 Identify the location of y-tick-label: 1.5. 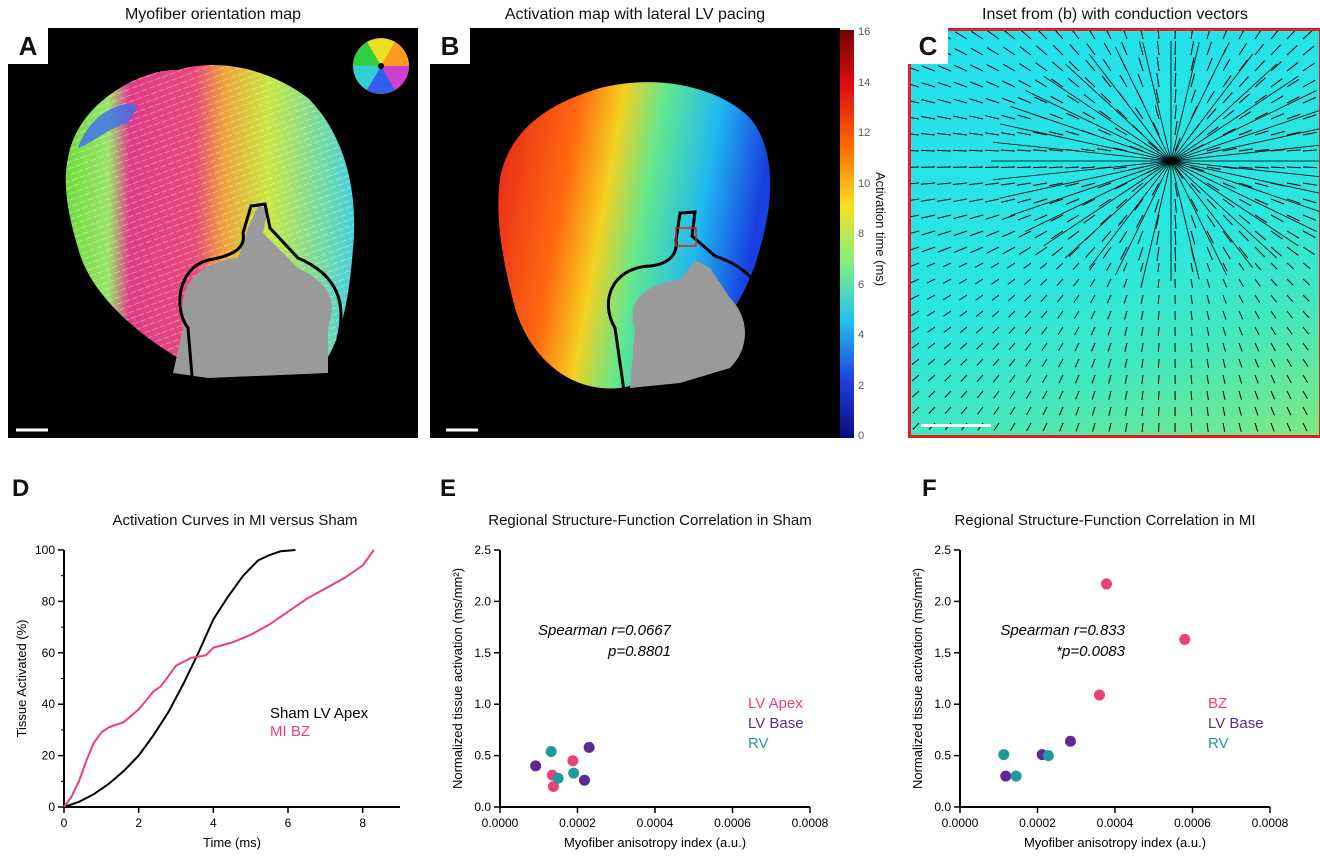
(482, 653).